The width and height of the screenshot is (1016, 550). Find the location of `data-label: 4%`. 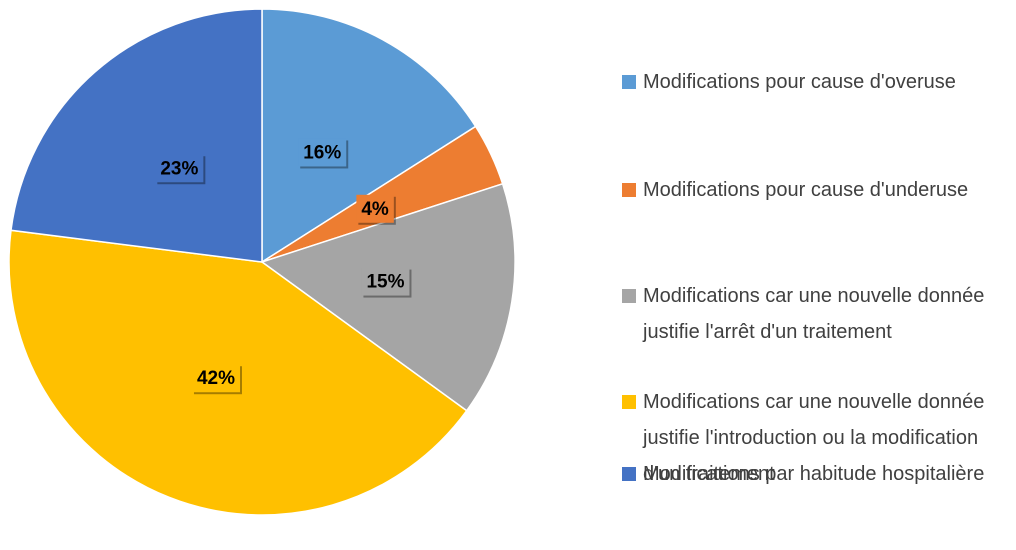

data-label: 4% is located at coordinates (375, 209).